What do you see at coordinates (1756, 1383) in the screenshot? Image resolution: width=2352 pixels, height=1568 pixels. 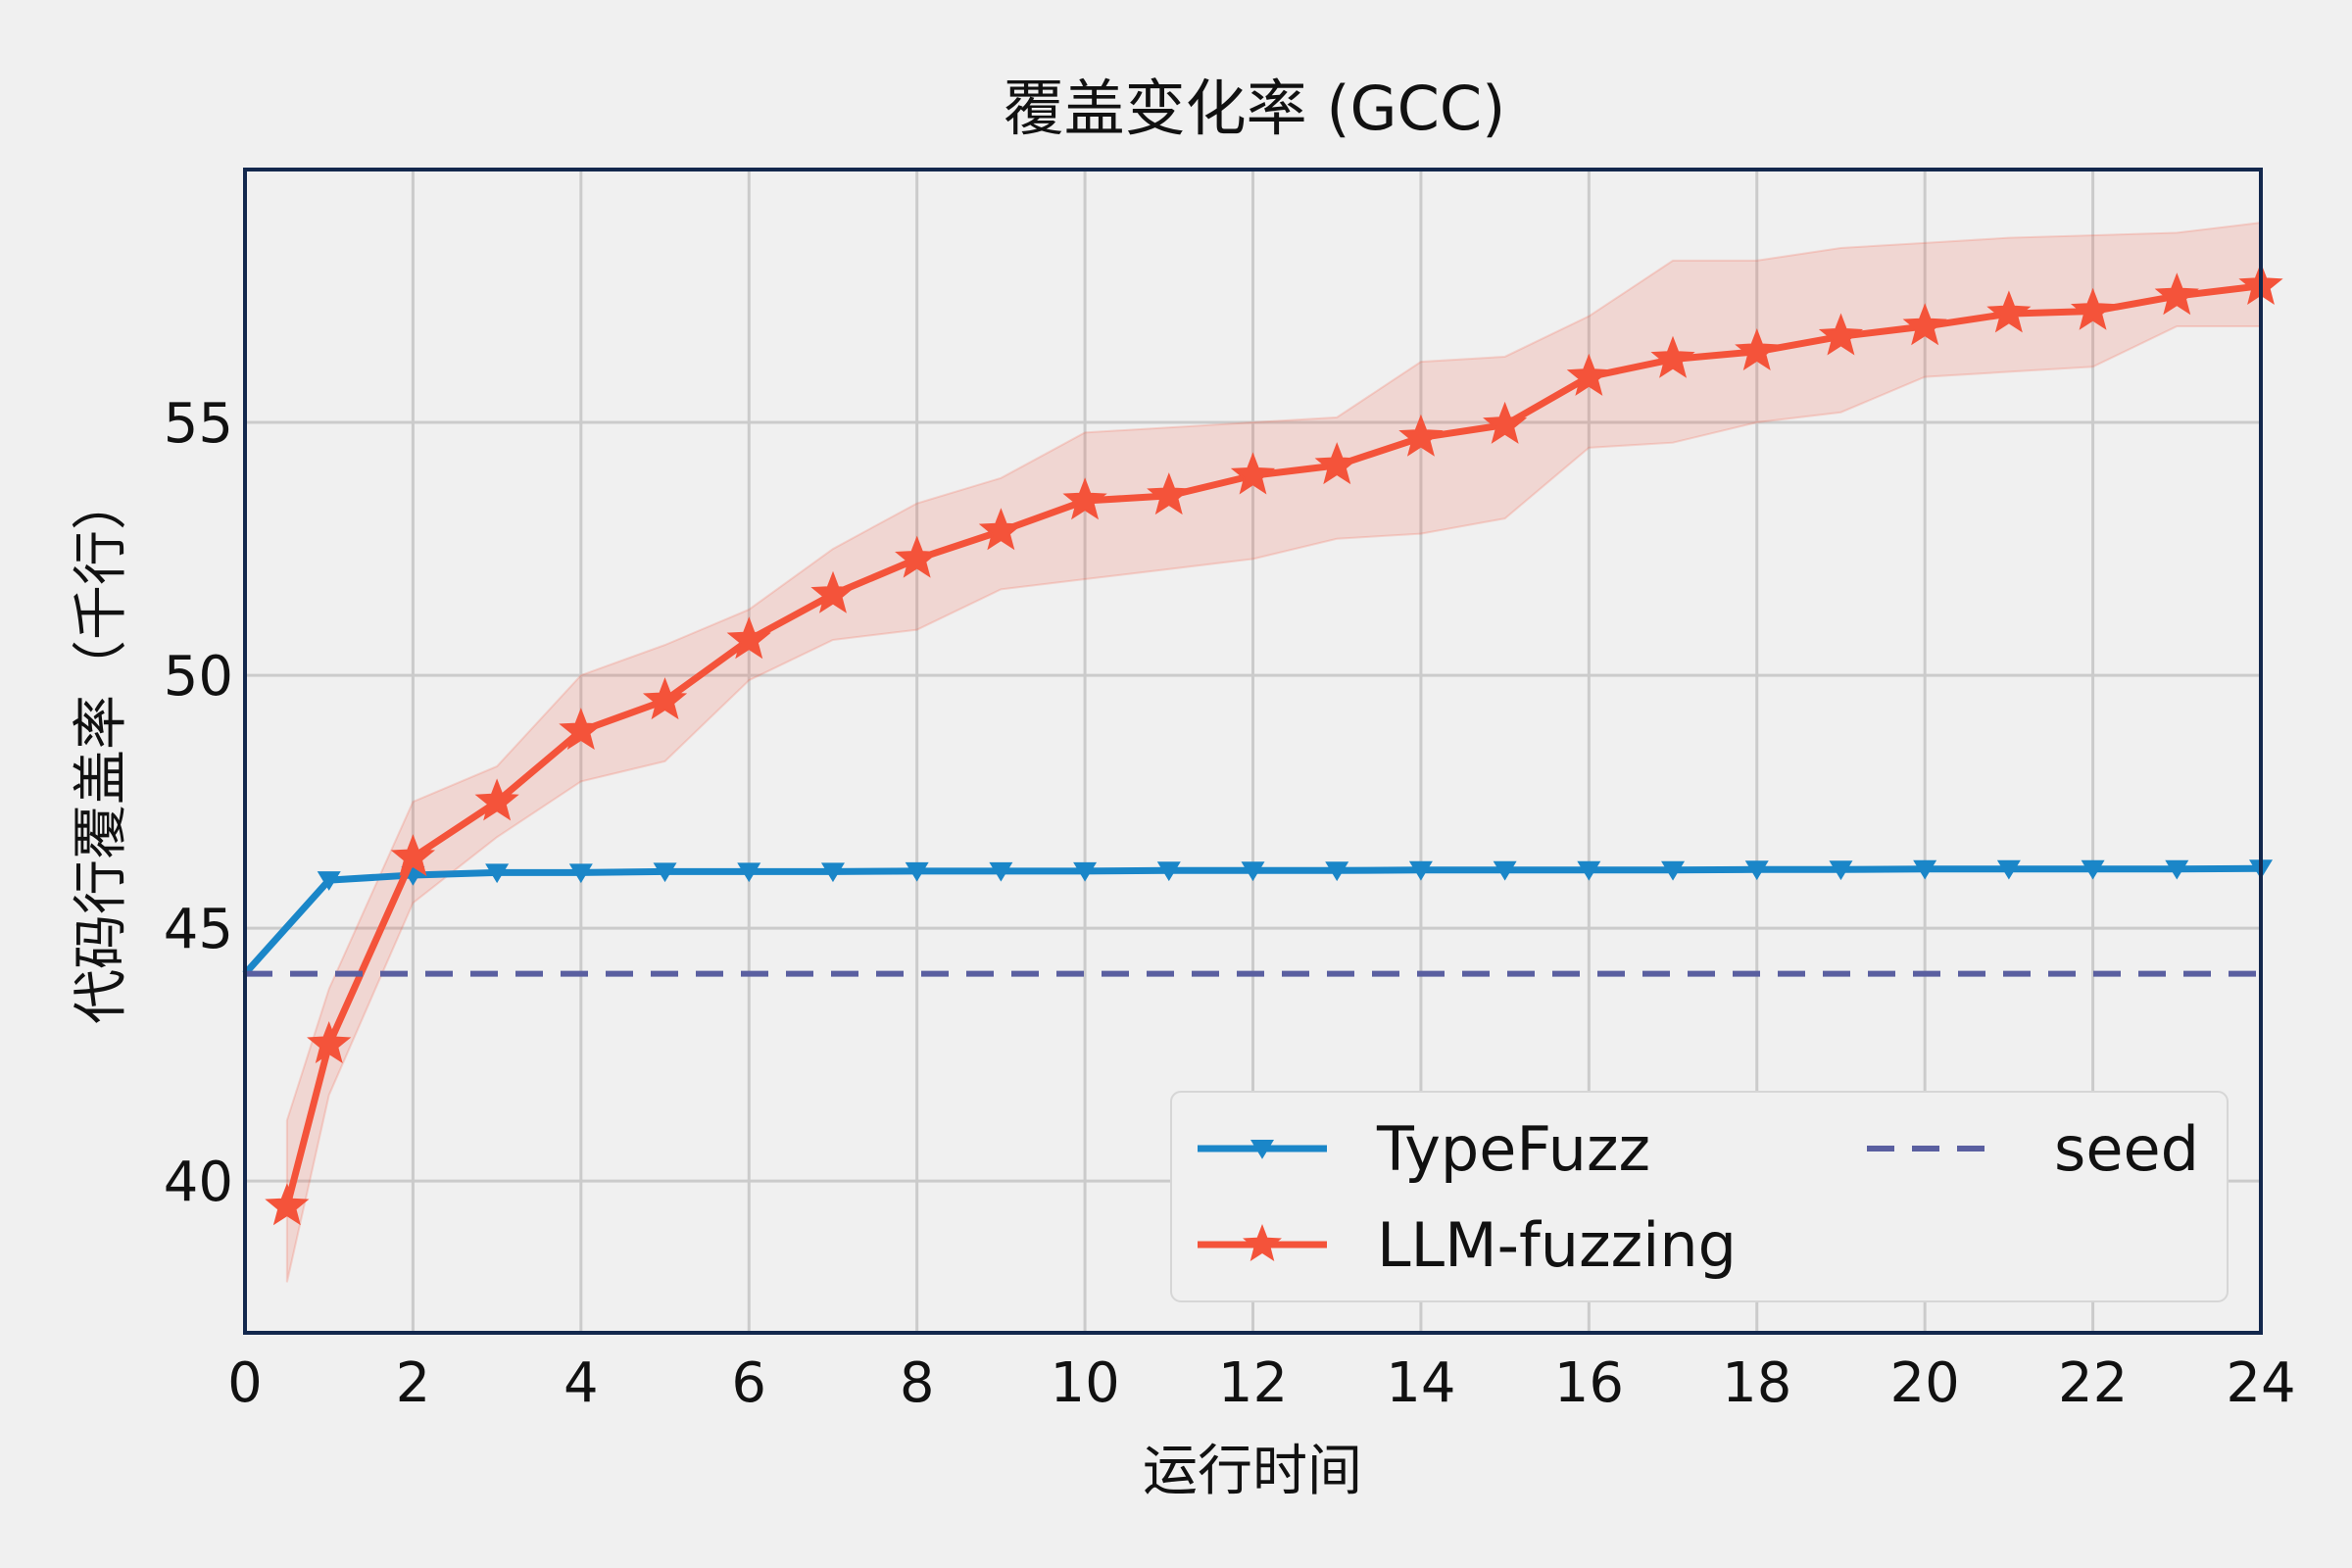 I see `x-tick-label: 18` at bounding box center [1756, 1383].